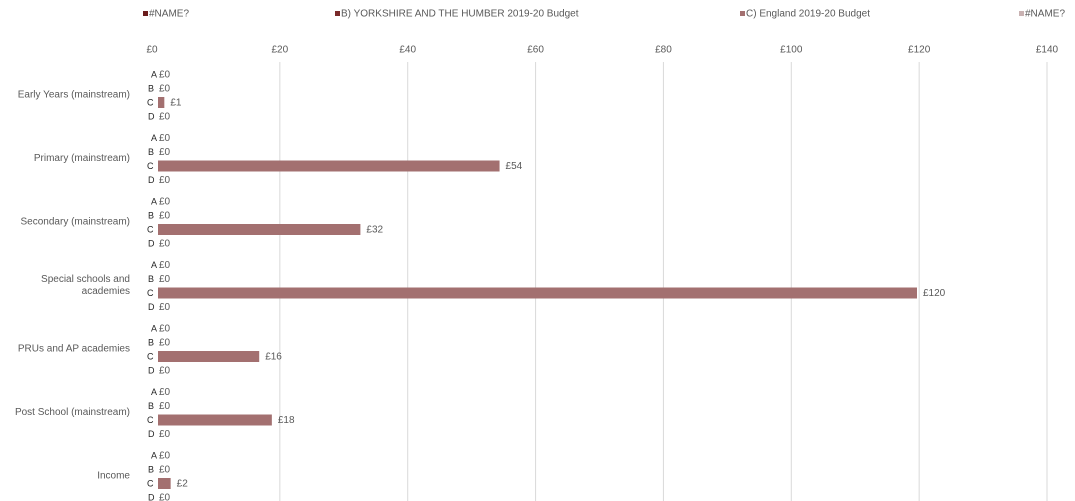 The width and height of the screenshot is (1075, 501). What do you see at coordinates (176, 103) in the screenshot?
I see `data-label: £1` at bounding box center [176, 103].